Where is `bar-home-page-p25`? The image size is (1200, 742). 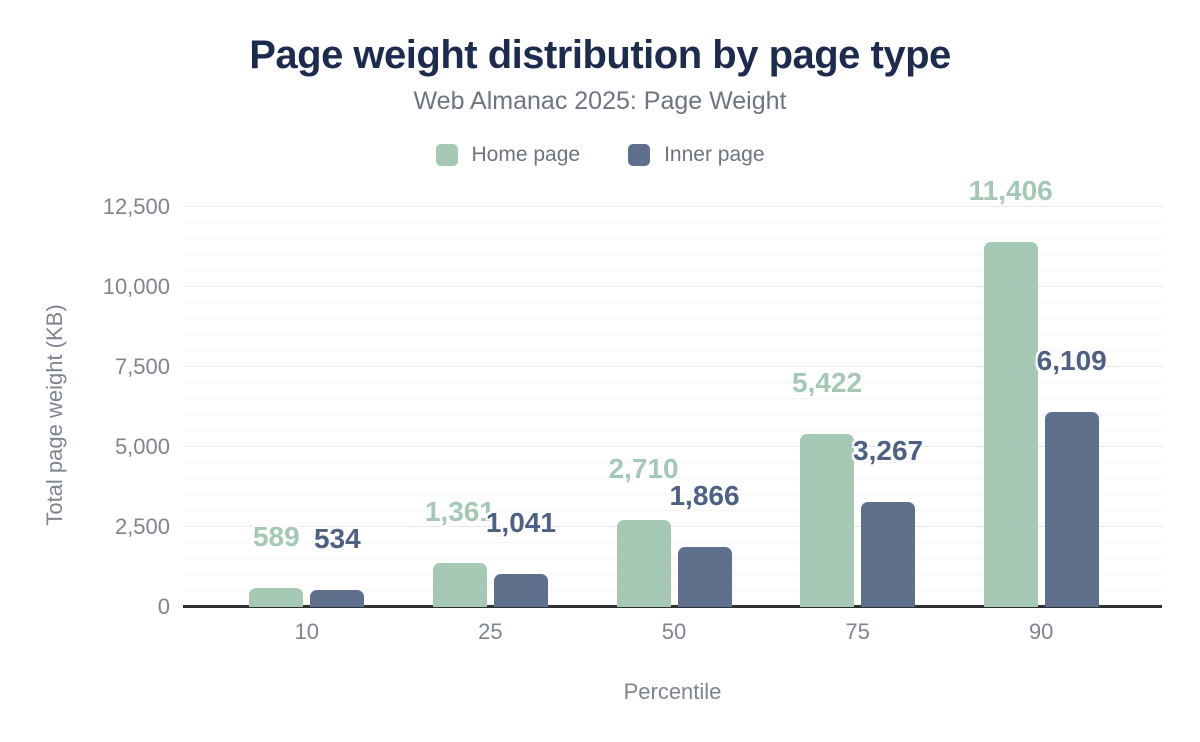
bar-home-page-p25 is located at coordinates (459, 585).